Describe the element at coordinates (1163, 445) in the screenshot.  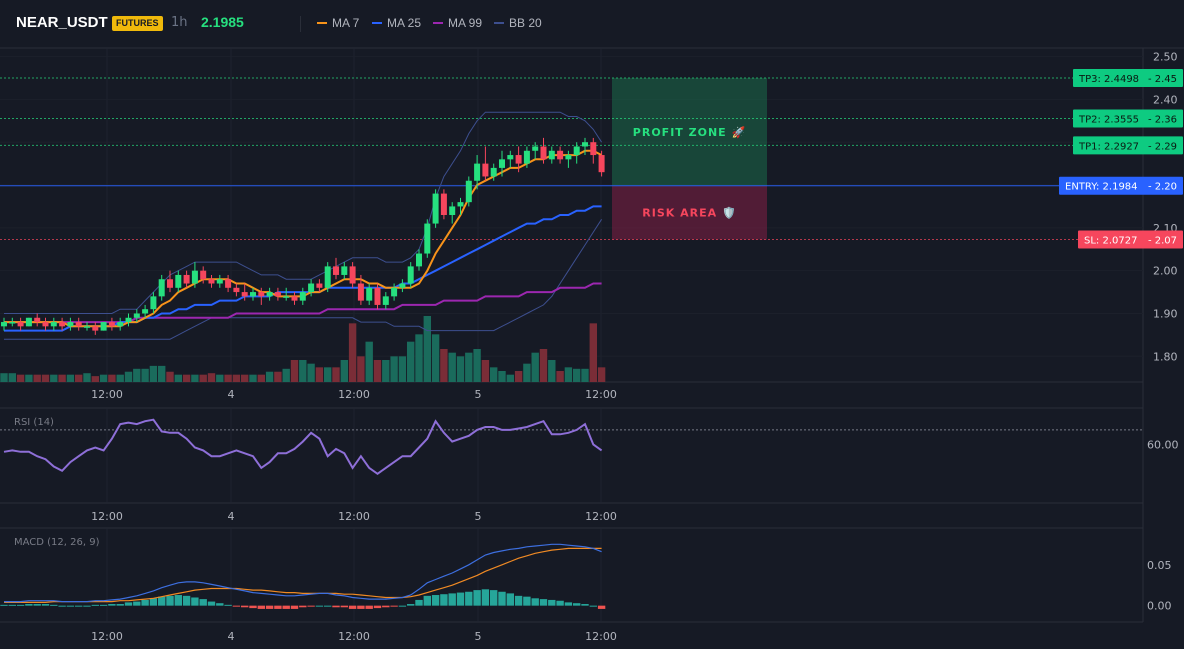
I see `rsi-axis-label: 60.00` at that location.